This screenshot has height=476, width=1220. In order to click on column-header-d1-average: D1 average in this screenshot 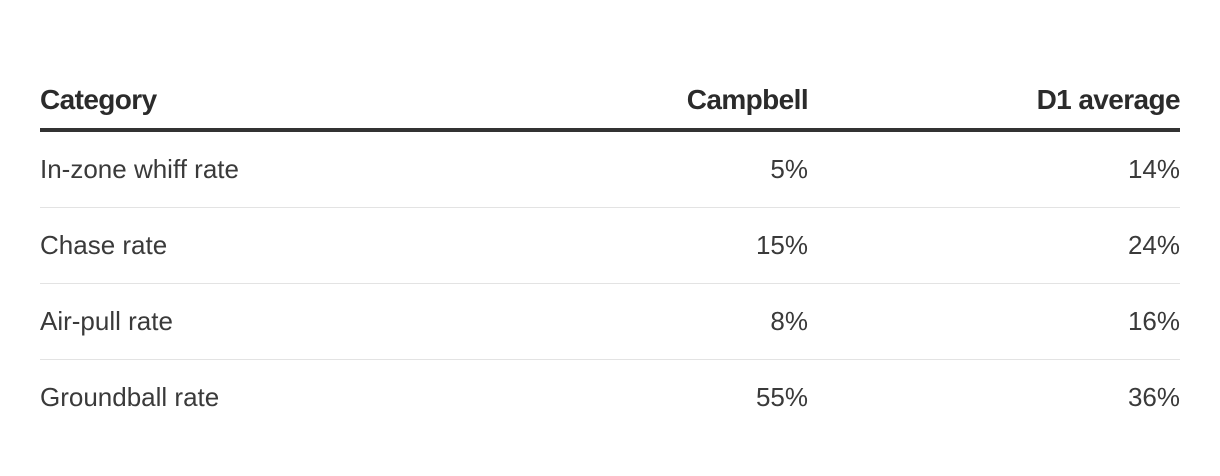, I will do `click(994, 102)`.